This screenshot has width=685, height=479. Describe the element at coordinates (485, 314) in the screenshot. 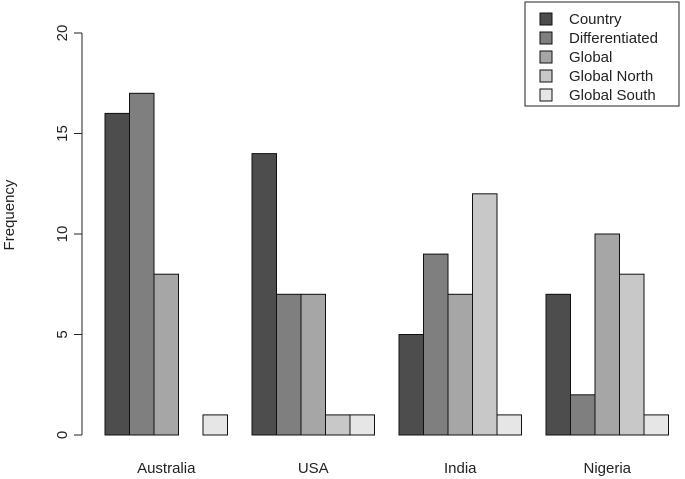

I see `bar-india-global-north` at that location.